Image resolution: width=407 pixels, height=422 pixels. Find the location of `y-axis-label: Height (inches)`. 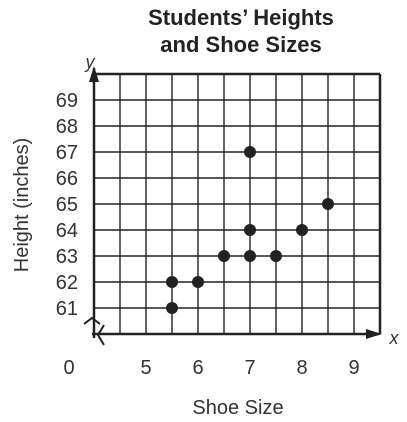

y-axis-label: Height (inches) is located at coordinates (22, 205).